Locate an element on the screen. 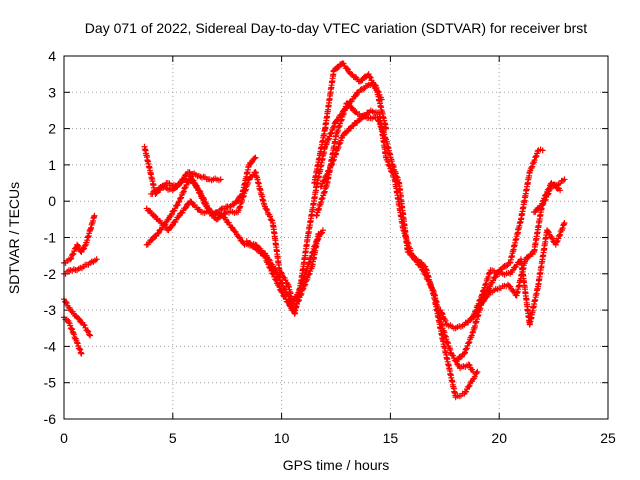 This screenshot has width=640, height=480. x-axis-label: GPS time / hours is located at coordinates (336, 465).